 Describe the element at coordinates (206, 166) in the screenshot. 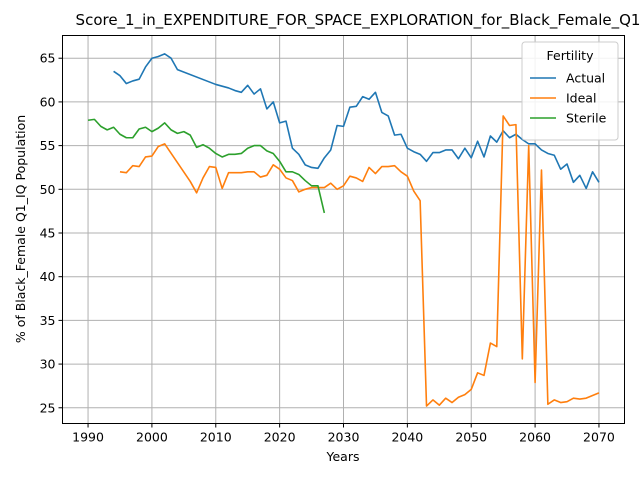

I see `series-line-sterile` at that location.